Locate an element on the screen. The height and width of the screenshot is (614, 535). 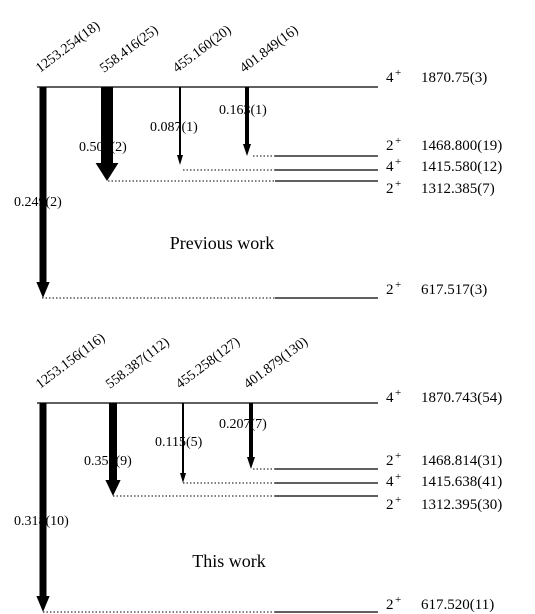
transition-intensity: 0.502(2) is located at coordinates (103, 147).